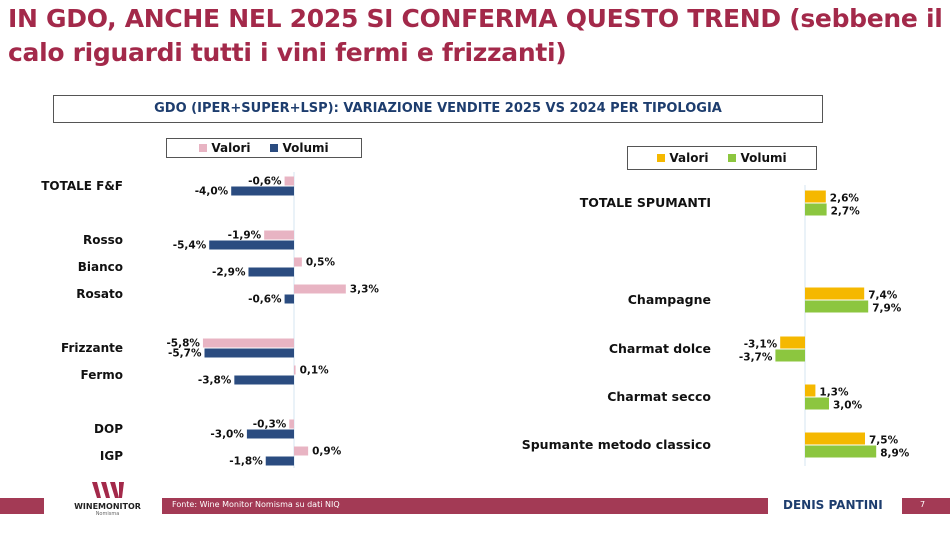 The height and width of the screenshot is (534, 950). Describe the element at coordinates (923, 504) in the screenshot. I see `page-number: 7` at that location.